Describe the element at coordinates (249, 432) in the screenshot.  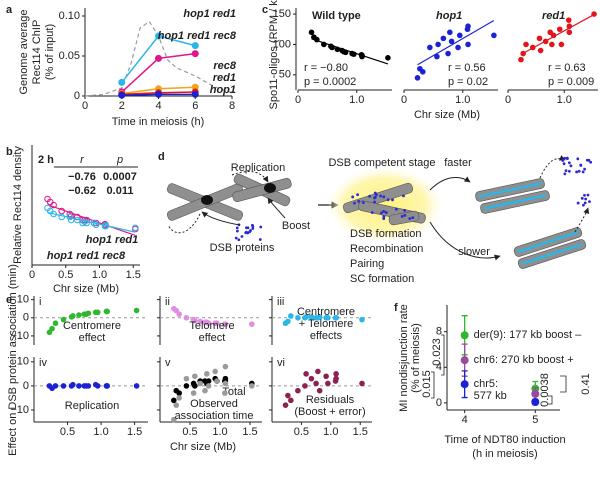
I see `x-tick-label: 1.5` at that location.